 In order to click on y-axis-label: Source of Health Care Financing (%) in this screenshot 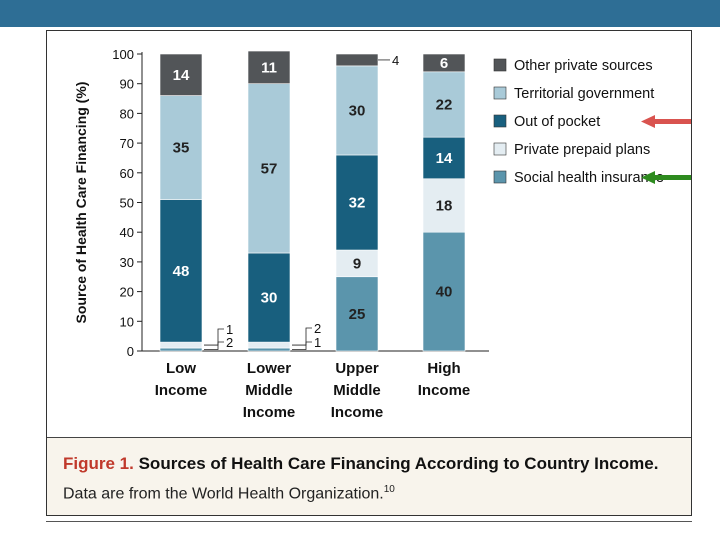, I will do `click(81, 203)`.